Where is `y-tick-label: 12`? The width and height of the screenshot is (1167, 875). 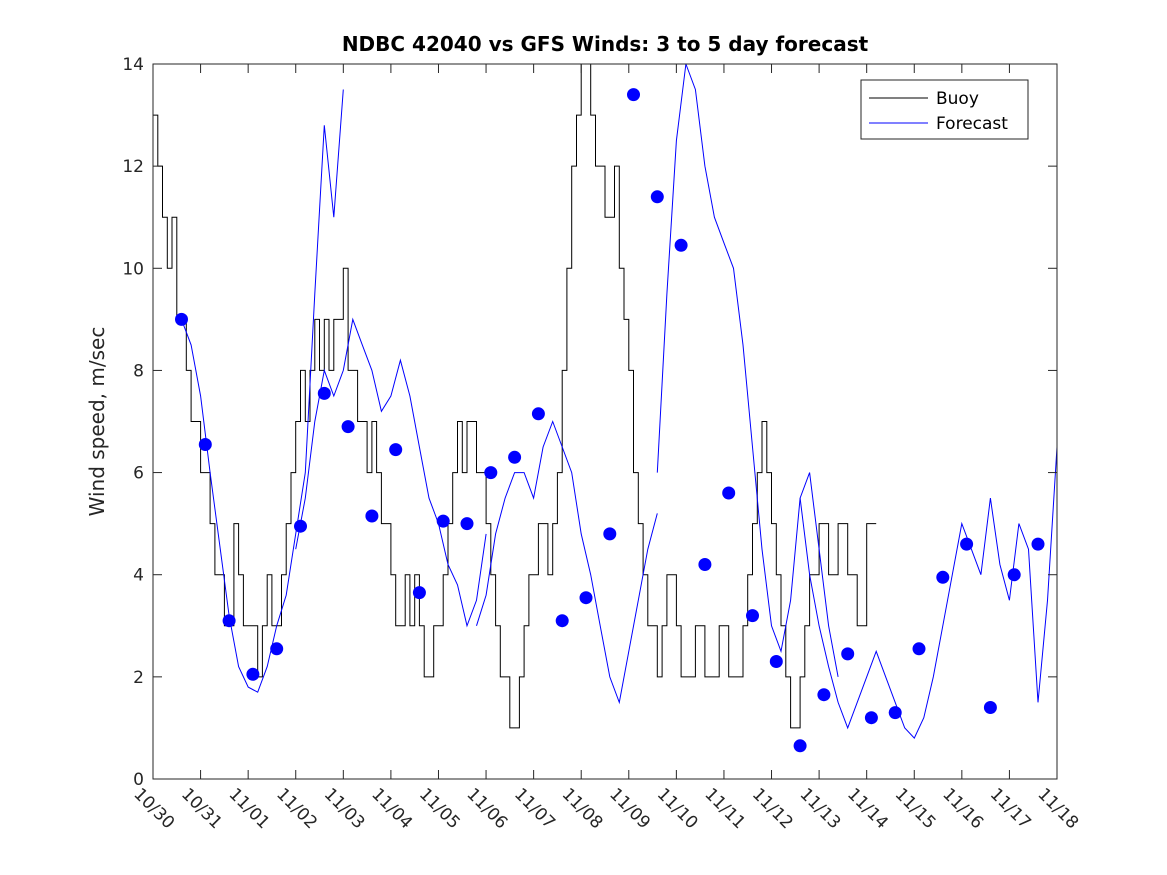
y-tick-label: 12 is located at coordinates (133, 167).